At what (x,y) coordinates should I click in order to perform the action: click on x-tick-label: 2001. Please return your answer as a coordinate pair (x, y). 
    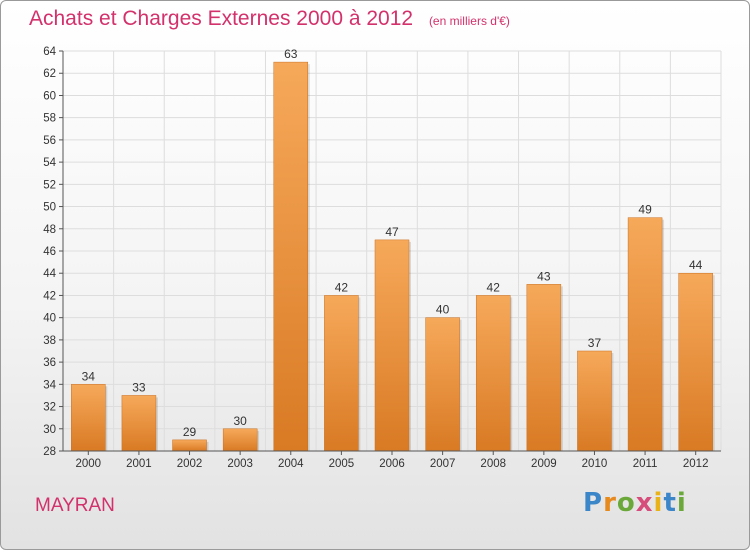
    Looking at the image, I should click on (139, 464).